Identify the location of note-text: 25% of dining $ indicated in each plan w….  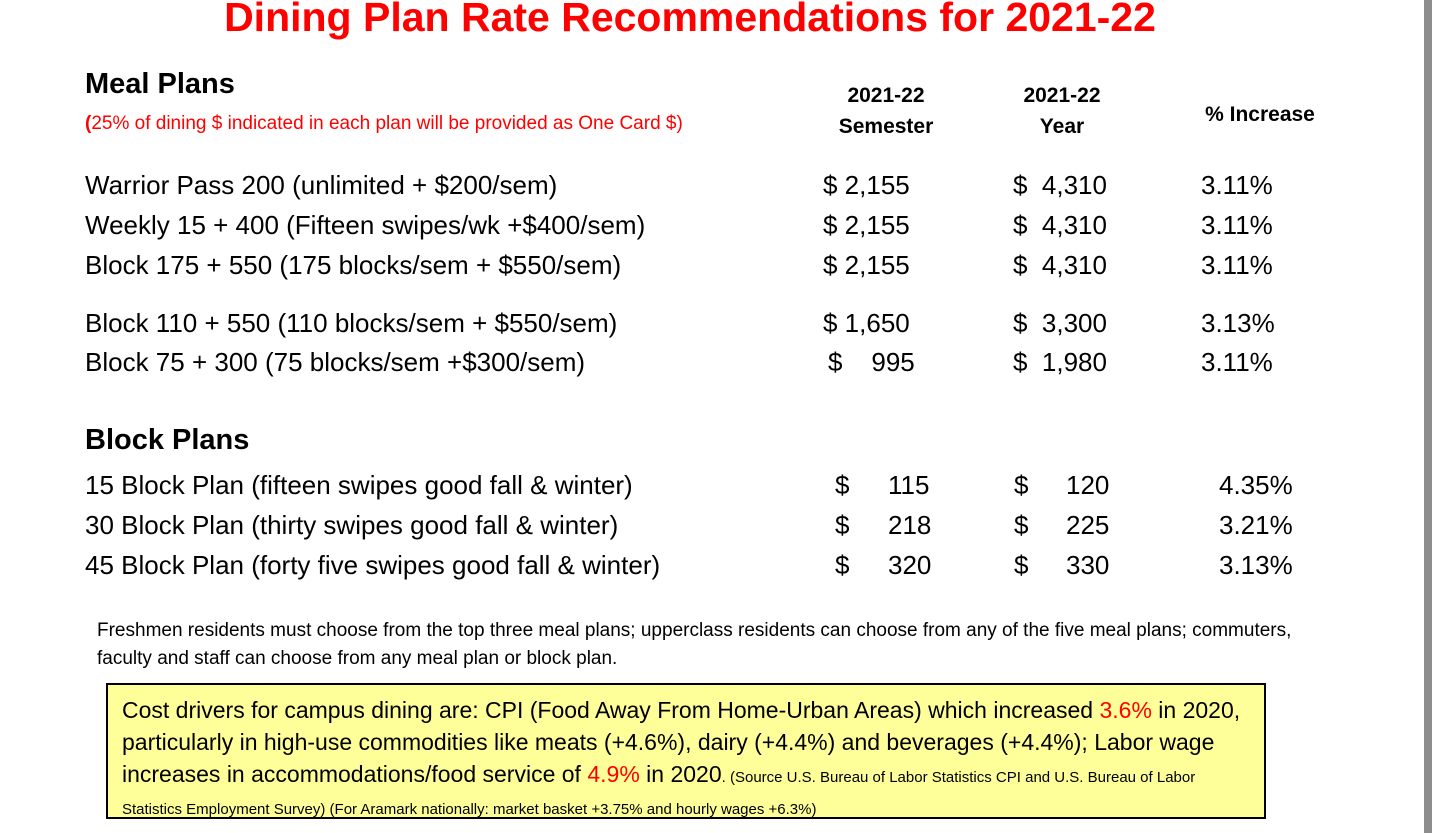
(387, 123).